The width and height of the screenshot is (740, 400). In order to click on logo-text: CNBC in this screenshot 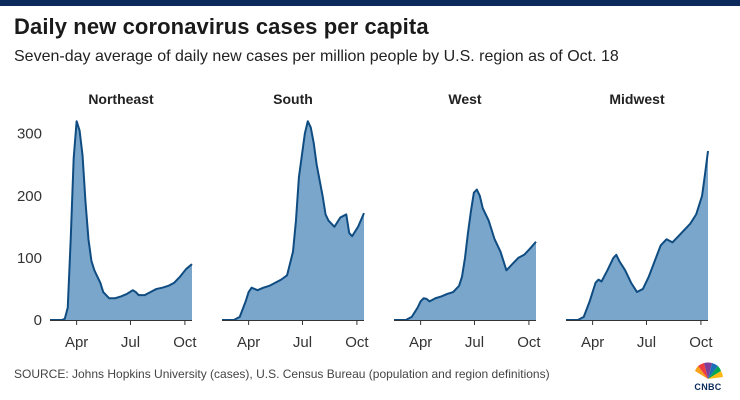, I will do `click(708, 387)`.